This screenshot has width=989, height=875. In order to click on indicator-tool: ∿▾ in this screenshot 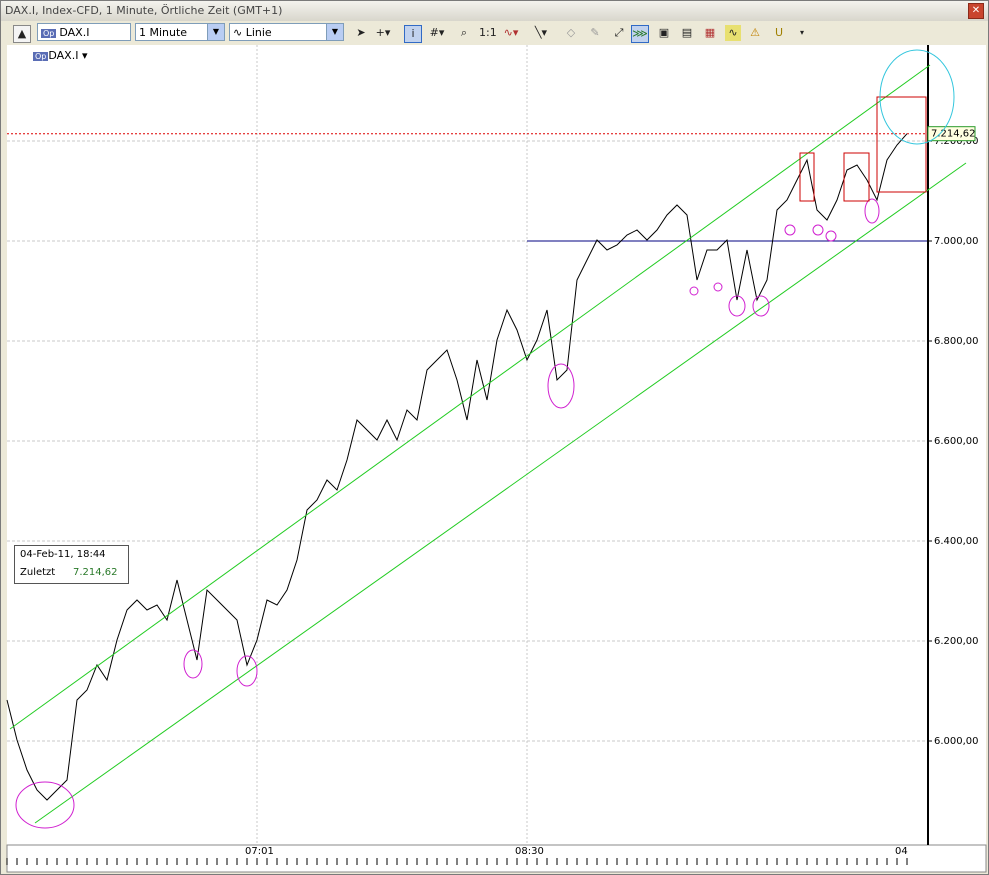, I will do `click(511, 32)`.